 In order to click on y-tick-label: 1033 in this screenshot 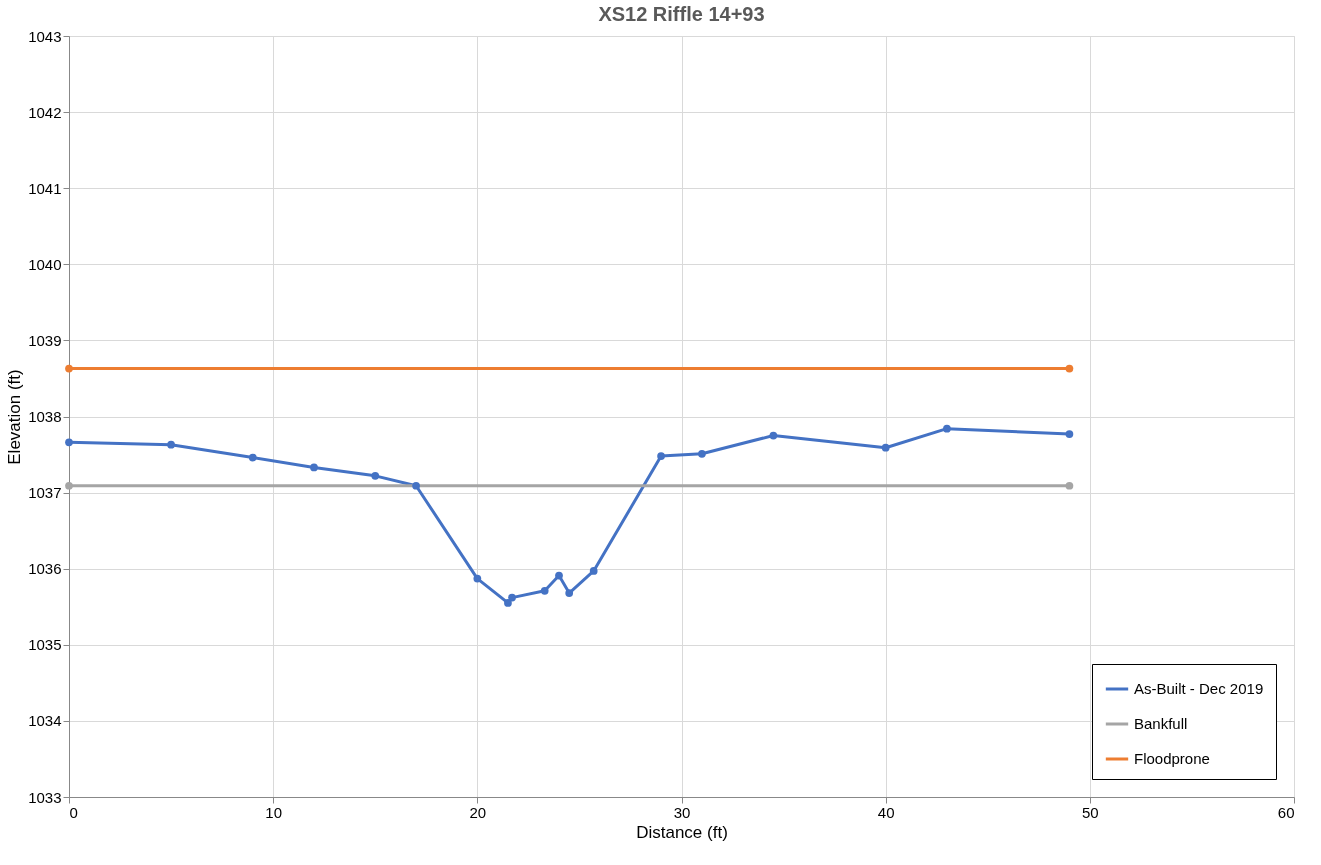, I will do `click(45, 797)`.